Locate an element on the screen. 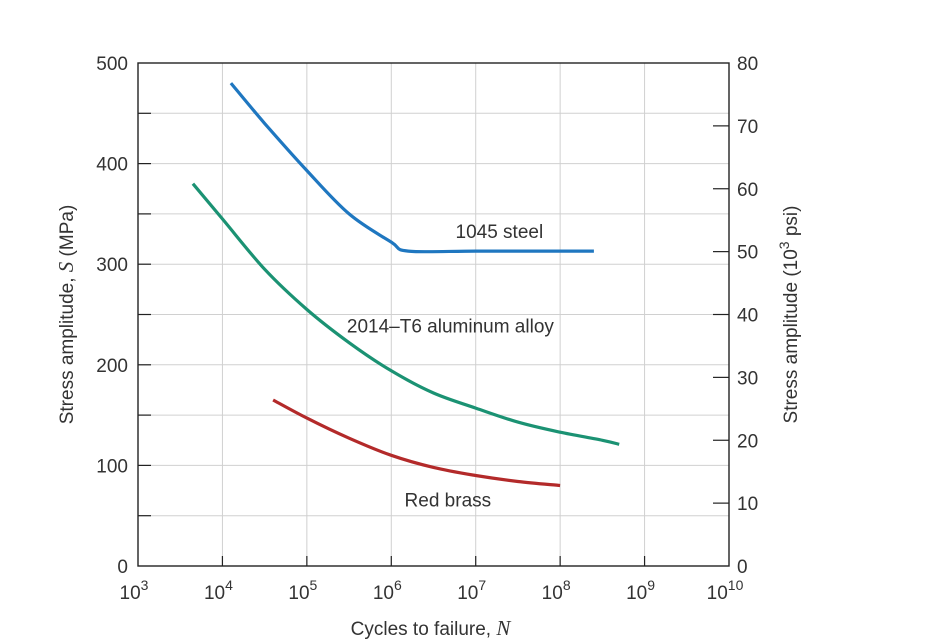 This screenshot has width=930, height=642. y-tick-label: 200 is located at coordinates (112, 366).